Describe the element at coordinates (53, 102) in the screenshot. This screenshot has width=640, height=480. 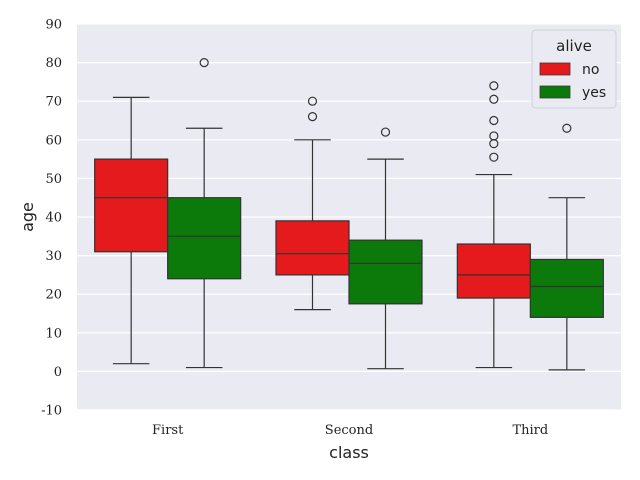
I see `y-tick-label: 70` at that location.